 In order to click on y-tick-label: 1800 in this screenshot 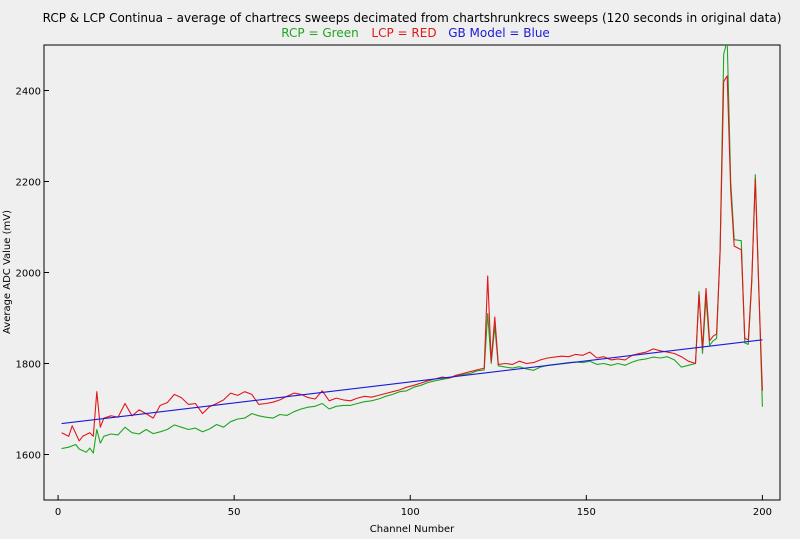, I will do `click(28, 365)`.